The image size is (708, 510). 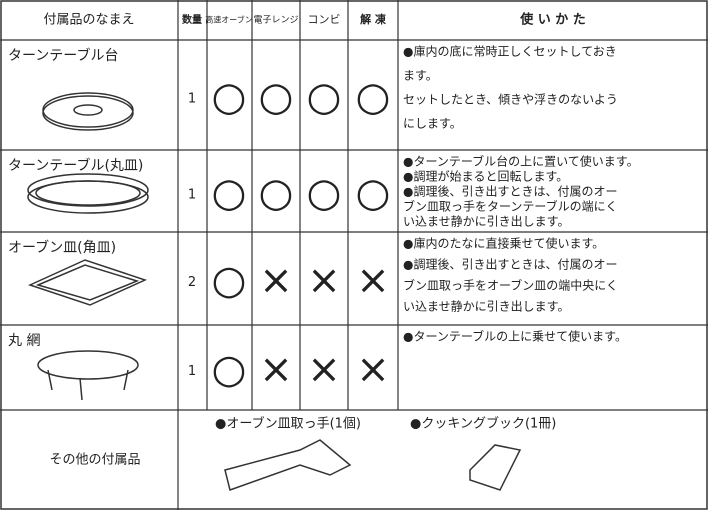 What do you see at coordinates (192, 19) in the screenshot?
I see `header-quantity: 数量` at bounding box center [192, 19].